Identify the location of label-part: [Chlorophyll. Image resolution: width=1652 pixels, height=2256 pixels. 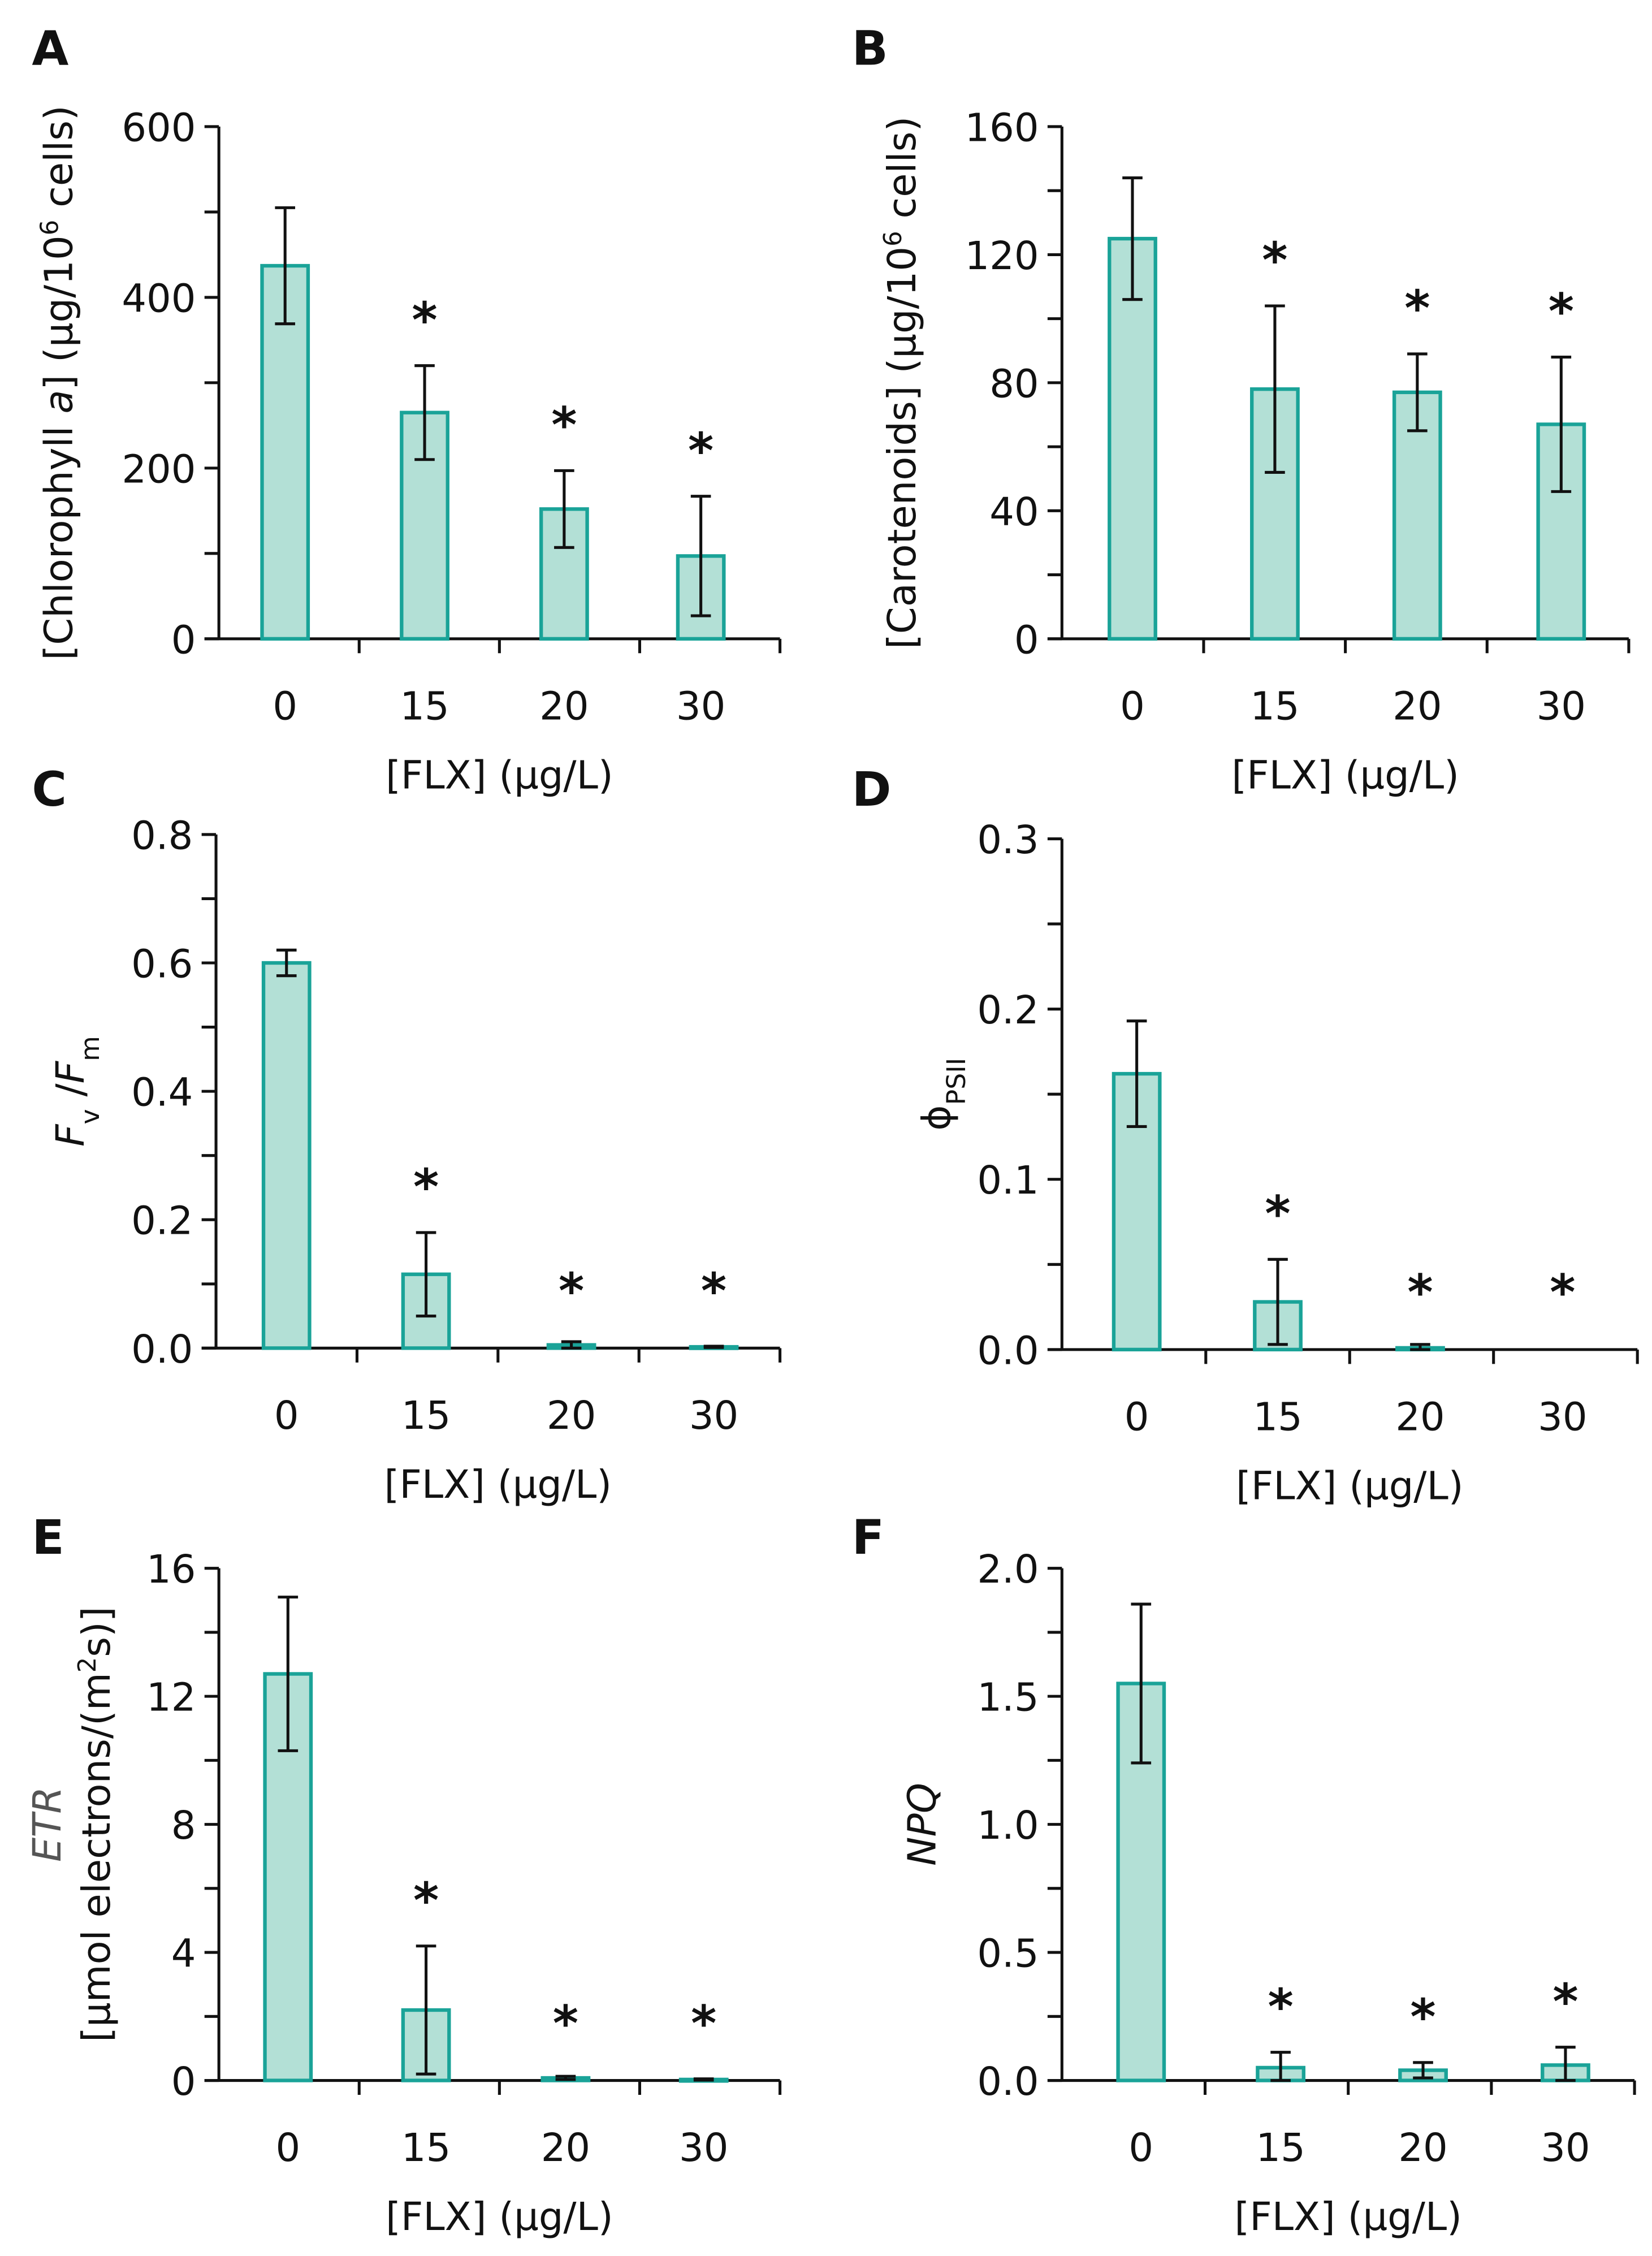
(59, 537).